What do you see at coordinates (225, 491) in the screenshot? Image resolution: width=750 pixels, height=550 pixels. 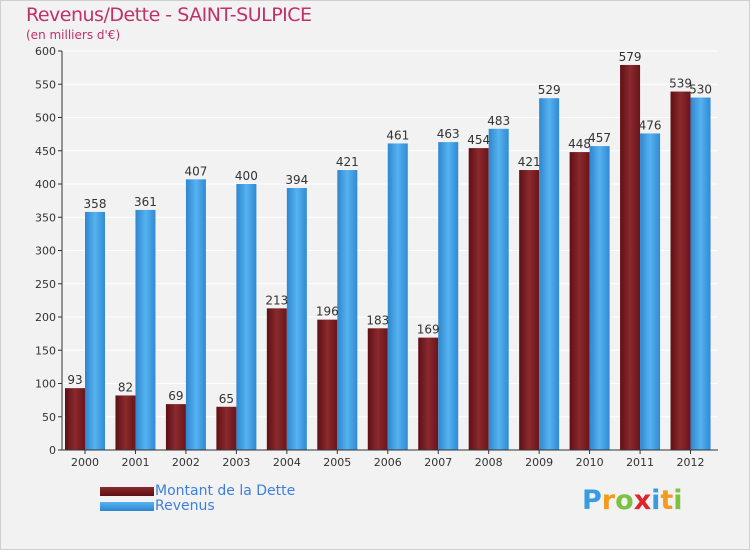 I see `legend-label-debt: Montant de la Dette` at bounding box center [225, 491].